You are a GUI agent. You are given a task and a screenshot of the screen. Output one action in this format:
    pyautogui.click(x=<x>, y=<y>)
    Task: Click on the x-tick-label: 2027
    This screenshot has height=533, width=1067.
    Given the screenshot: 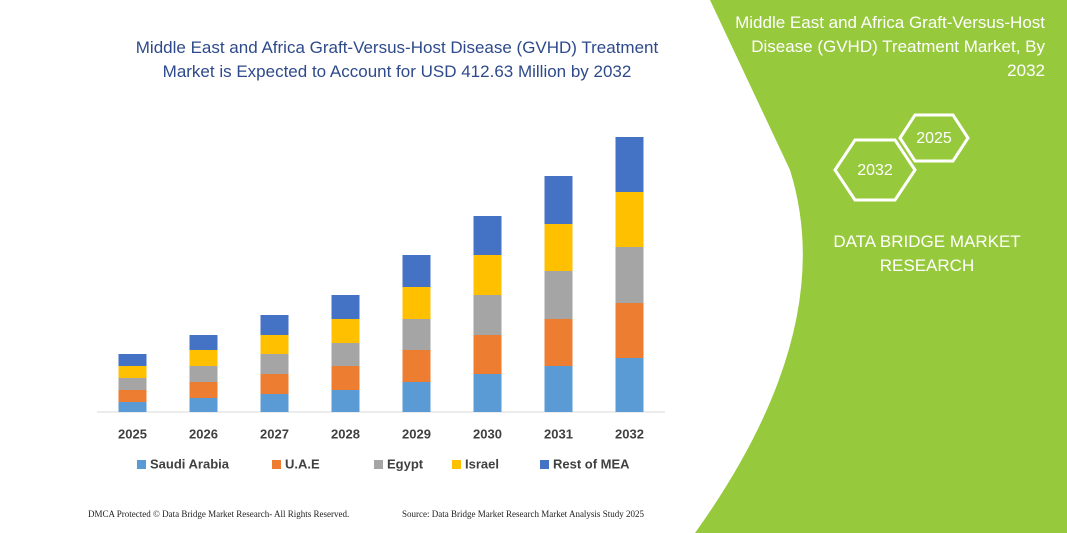 What is the action you would take?
    pyautogui.click(x=274, y=433)
    